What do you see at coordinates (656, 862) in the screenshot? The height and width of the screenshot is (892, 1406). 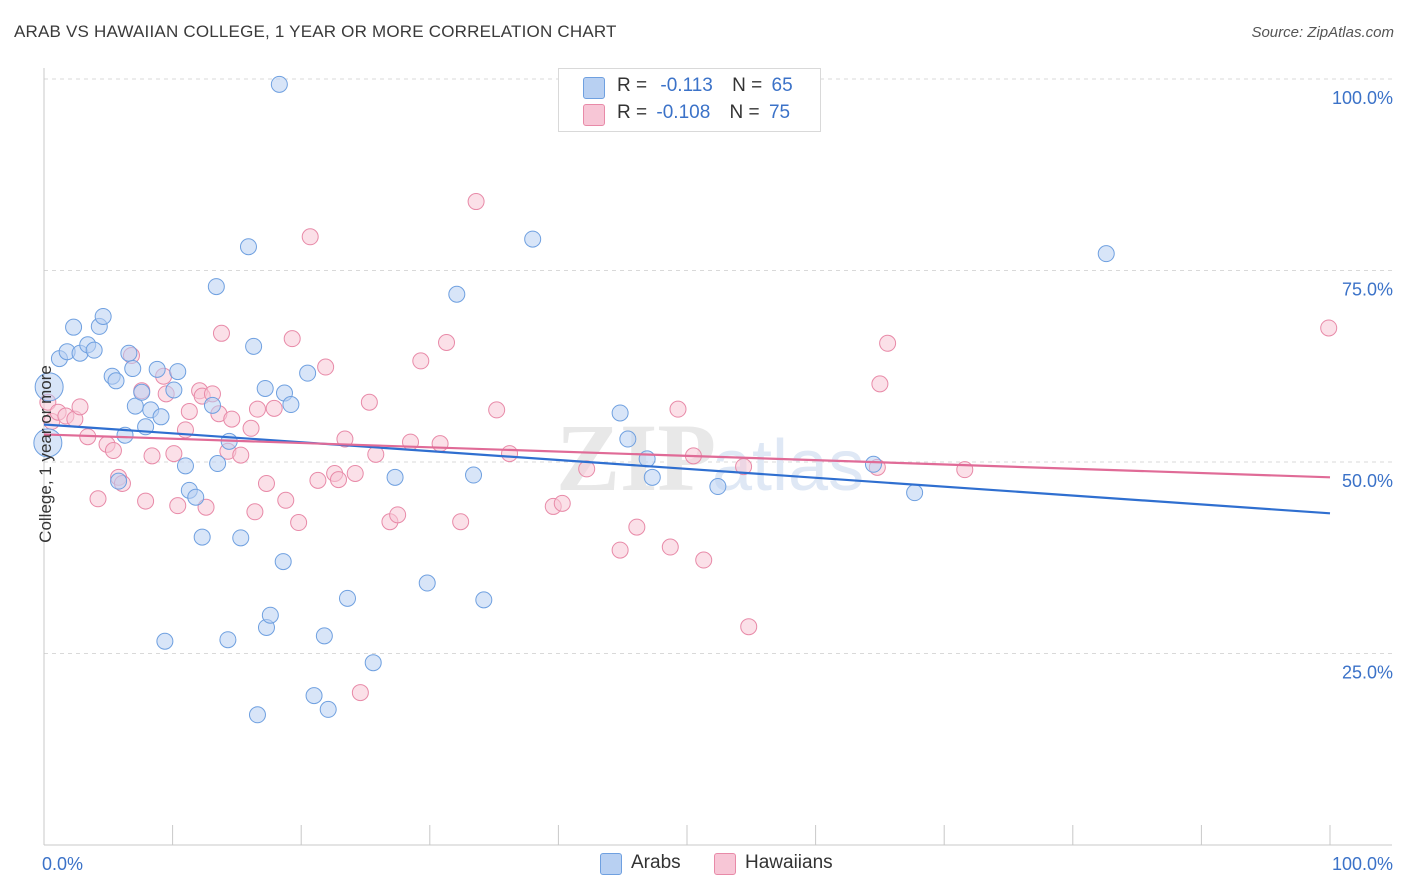 I see `bottom-arabs-label: Arabs` at bounding box center [656, 862].